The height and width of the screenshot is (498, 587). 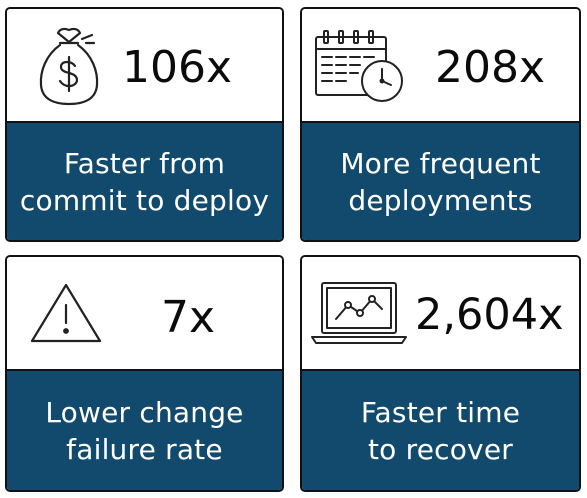 I want to click on calendar-clock-icon, so click(x=359, y=66).